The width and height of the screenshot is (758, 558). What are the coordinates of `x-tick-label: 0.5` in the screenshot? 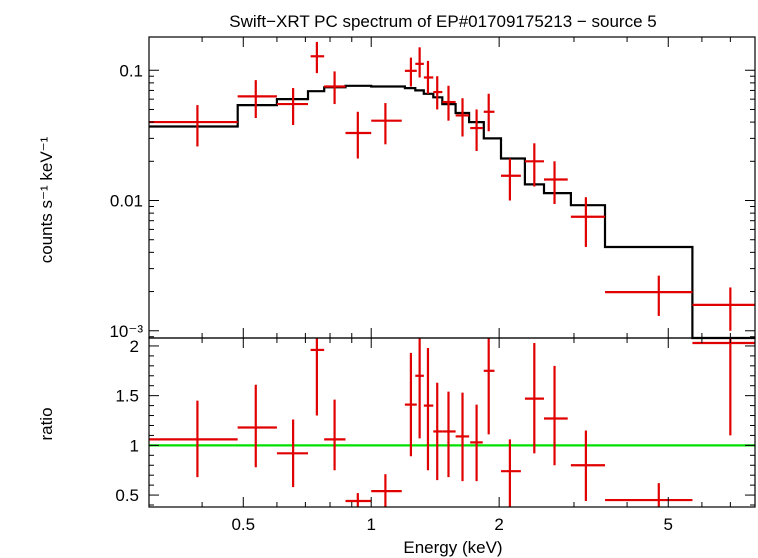 It's located at (243, 524).